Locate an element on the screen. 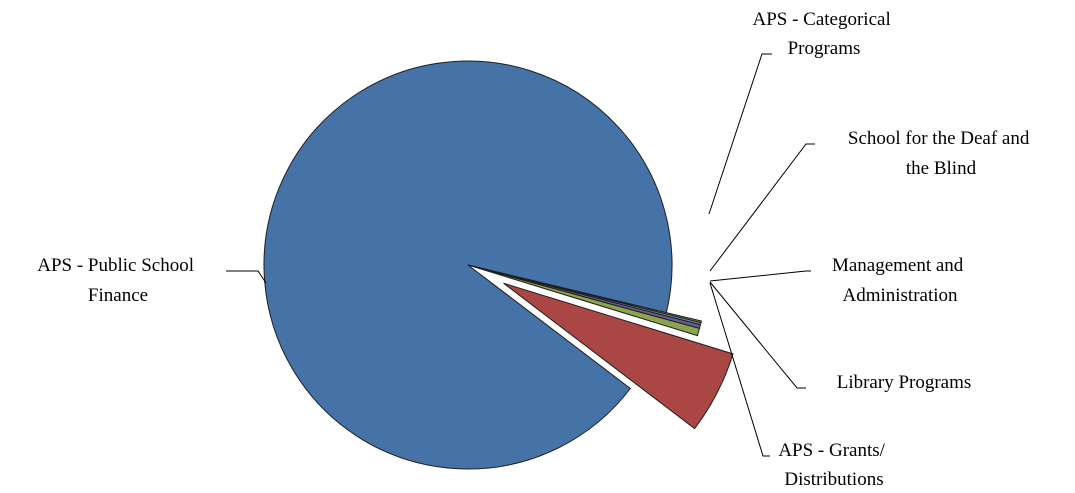 The width and height of the screenshot is (1075, 493). label-library-programs: Library Programs is located at coordinates (904, 382).